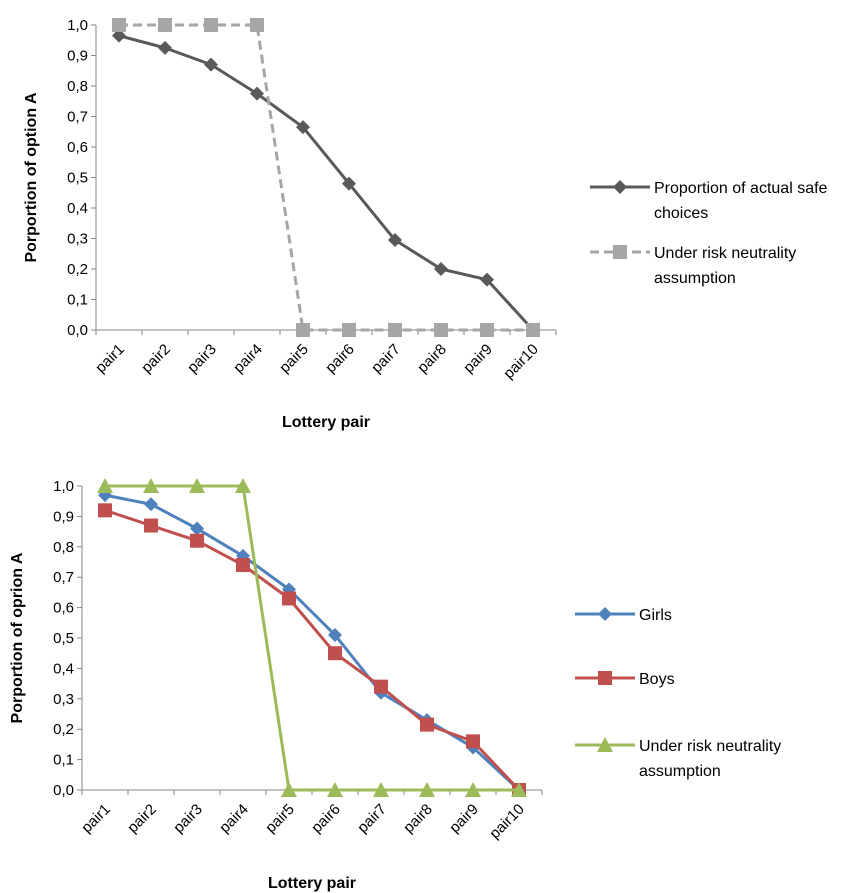  Describe the element at coordinates (386, 359) in the screenshot. I see `chart1-x-tick-label: pair7` at that location.